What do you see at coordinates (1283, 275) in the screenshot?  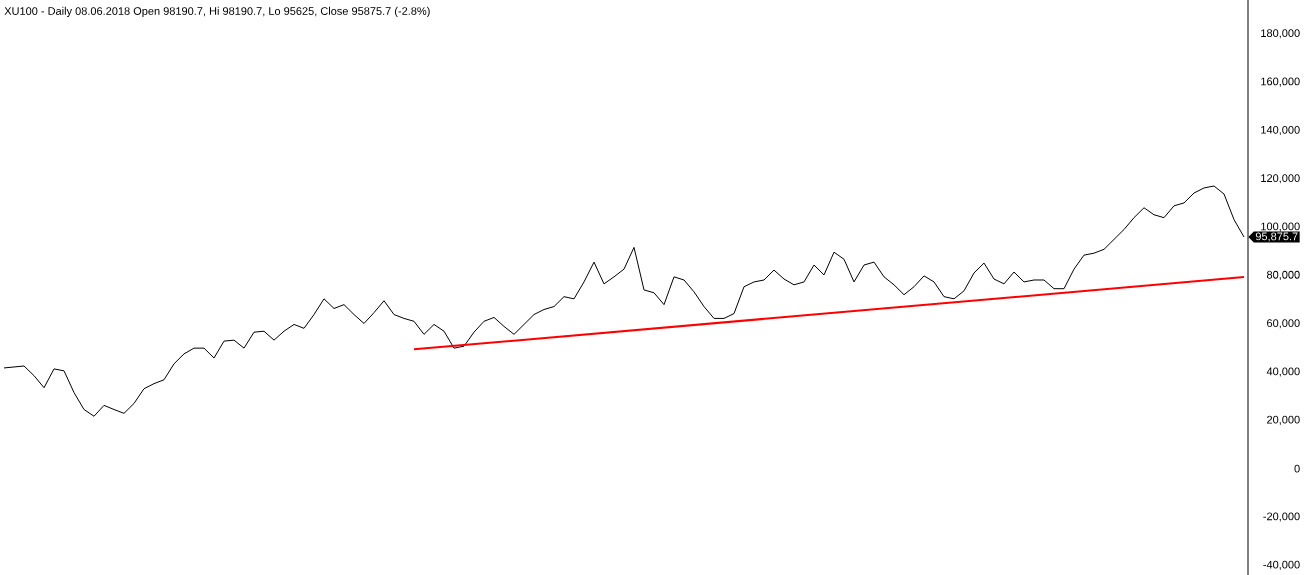 I see `y-tick-label: 80,000` at bounding box center [1283, 275].